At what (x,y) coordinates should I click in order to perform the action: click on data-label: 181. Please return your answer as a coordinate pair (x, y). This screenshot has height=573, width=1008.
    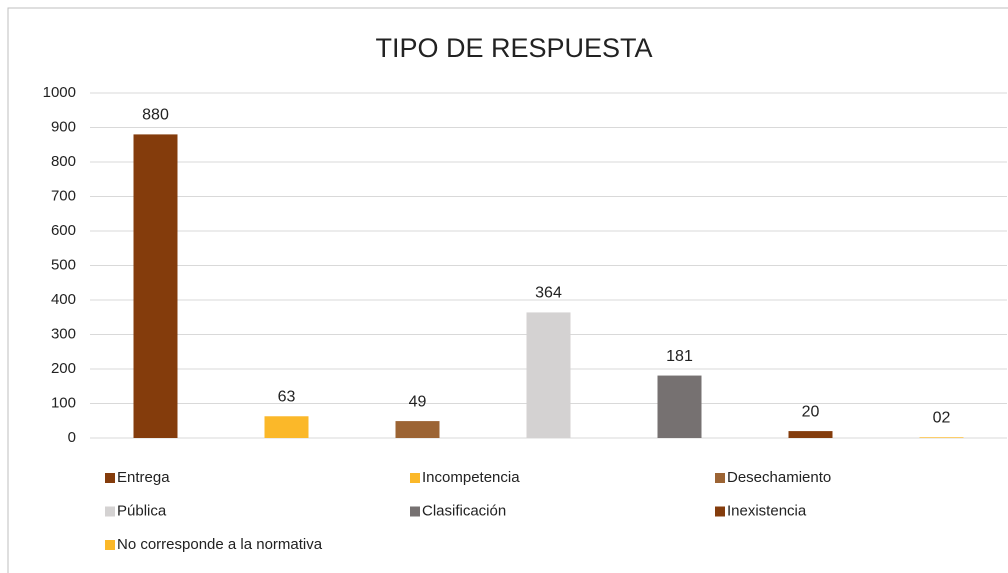
    Looking at the image, I should click on (679, 356).